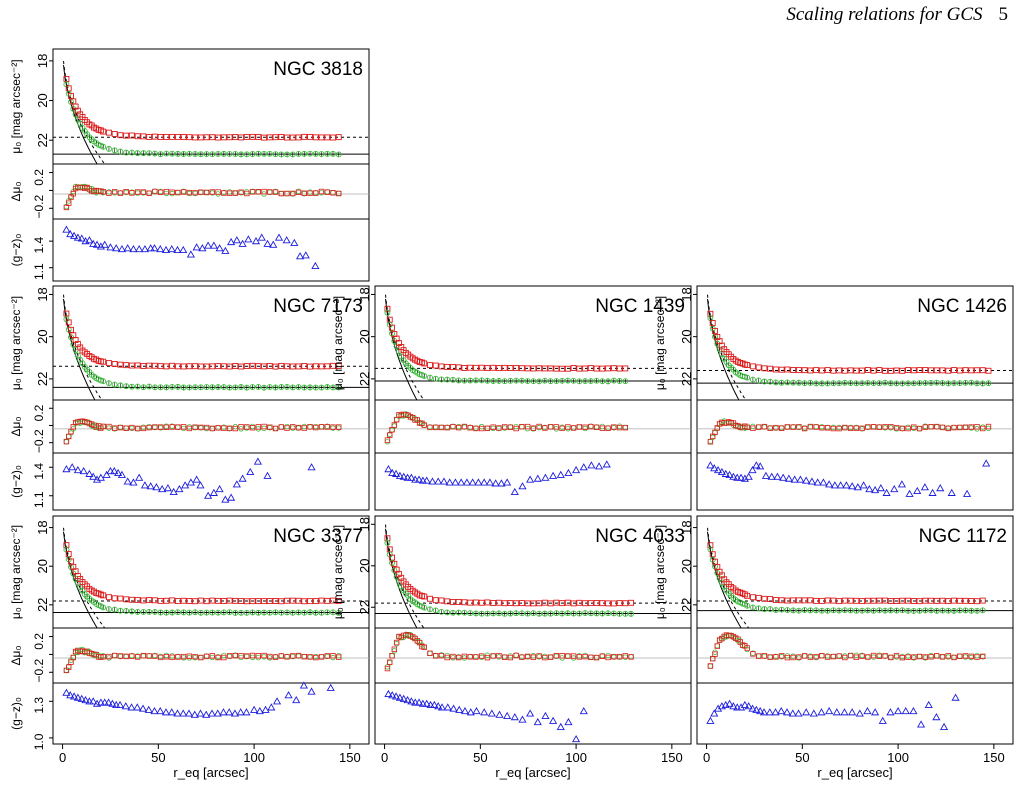  Describe the element at coordinates (39, 705) in the screenshot. I see `gz-ytick-label: 1.3` at that location.